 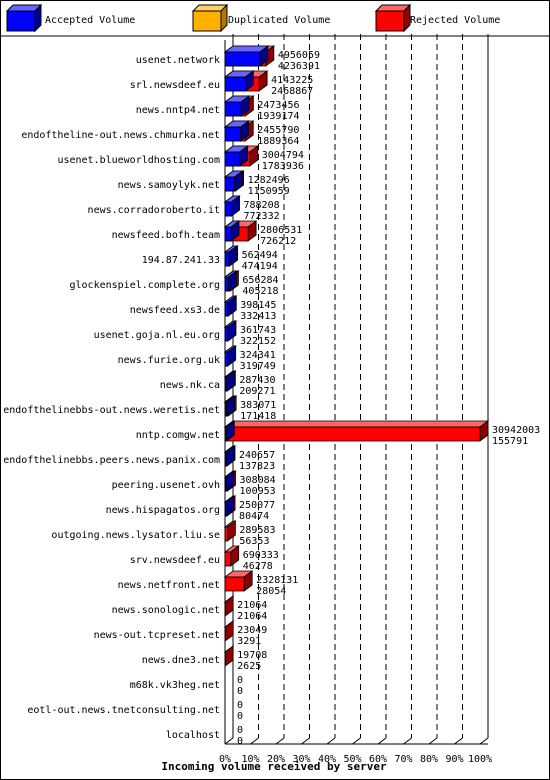 What do you see at coordinates (166, 235) in the screenshot?
I see `category-label-newsfeed-bofh-team: newsfeed.bofh.team` at bounding box center [166, 235].